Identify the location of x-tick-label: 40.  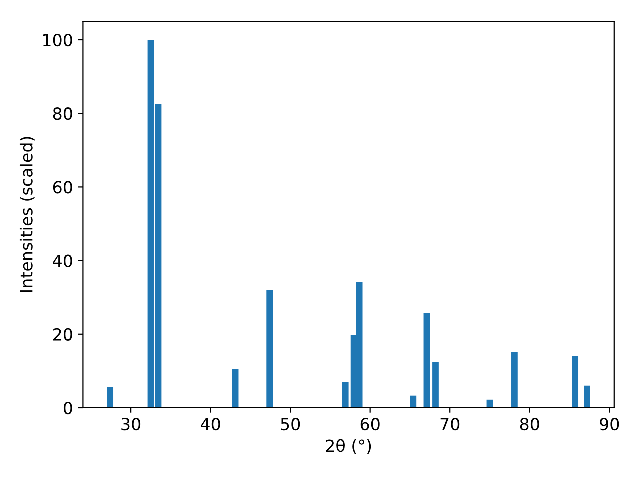
(210, 424).